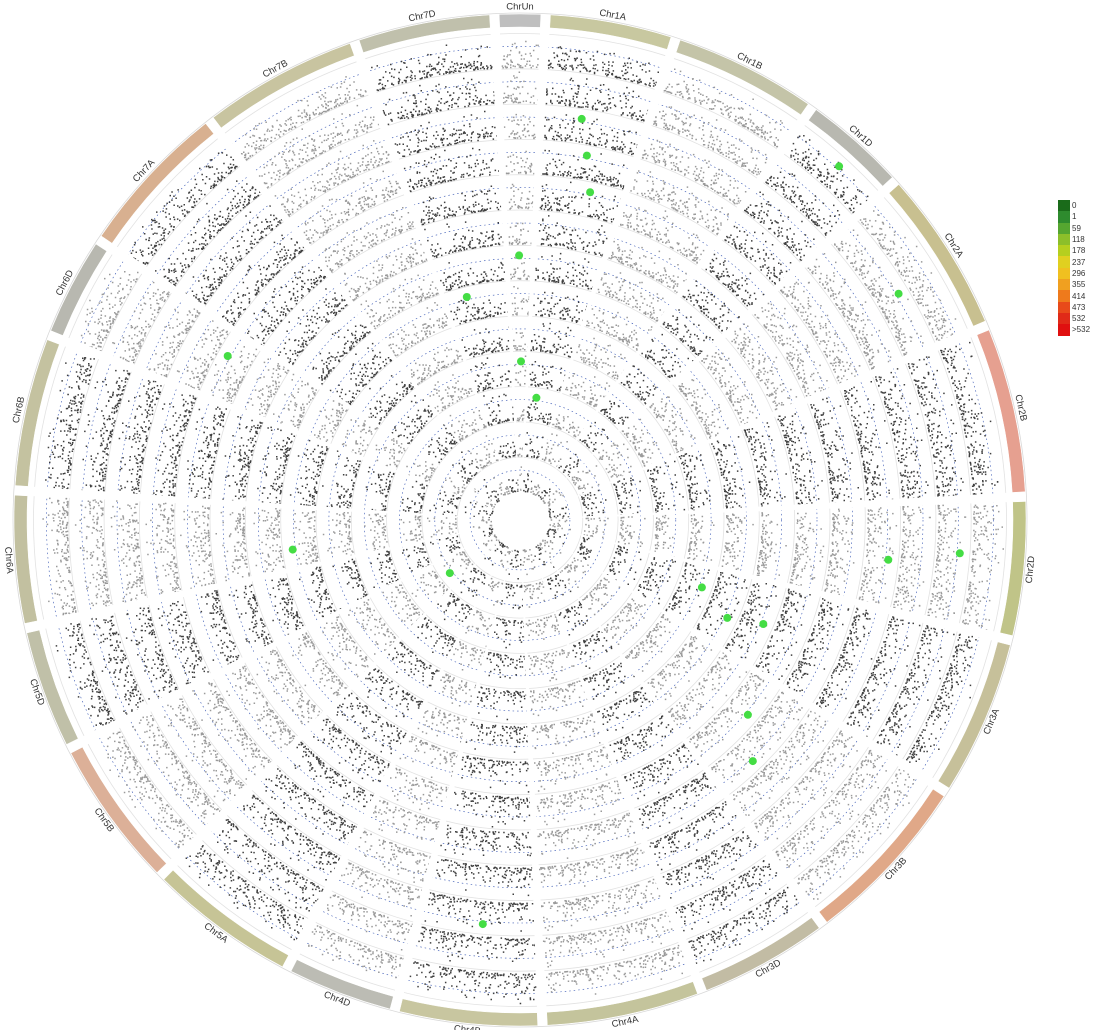  I want to click on legend-row: 237, so click(1078, 262).